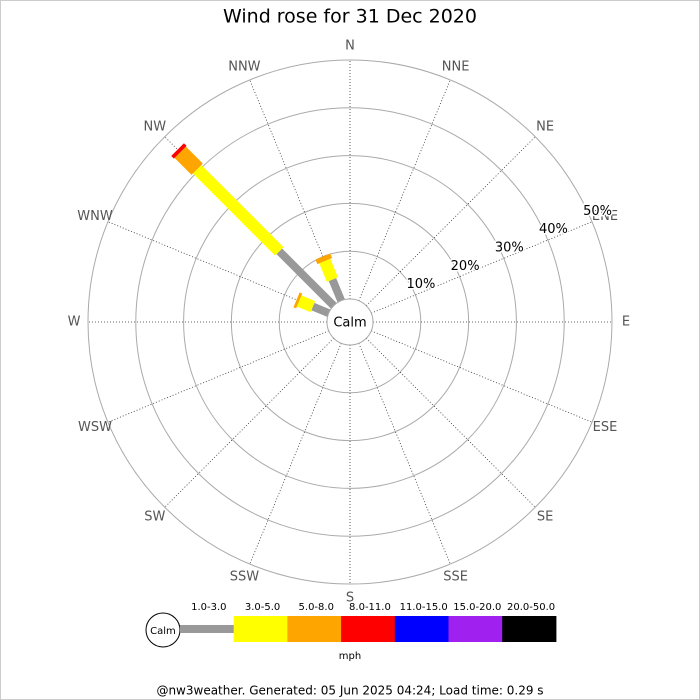 This screenshot has height=700, width=700. Describe the element at coordinates (350, 46) in the screenshot. I see `direction-label: N` at that location.